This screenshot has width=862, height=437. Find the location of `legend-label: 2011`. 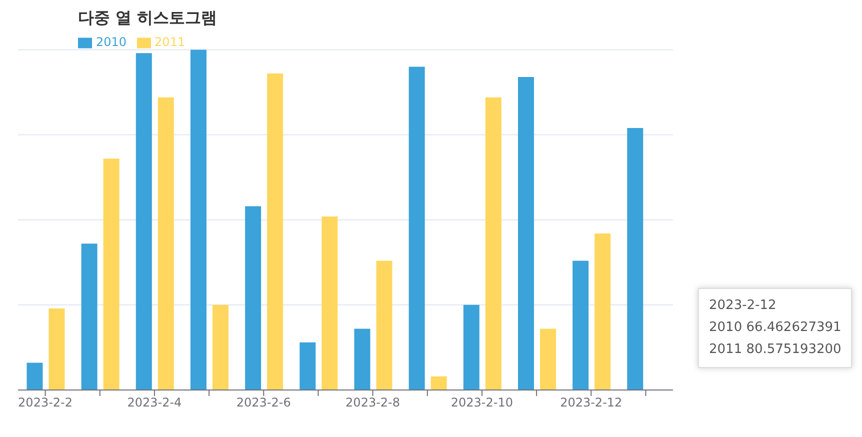

legend-label: 2011 is located at coordinates (170, 42).